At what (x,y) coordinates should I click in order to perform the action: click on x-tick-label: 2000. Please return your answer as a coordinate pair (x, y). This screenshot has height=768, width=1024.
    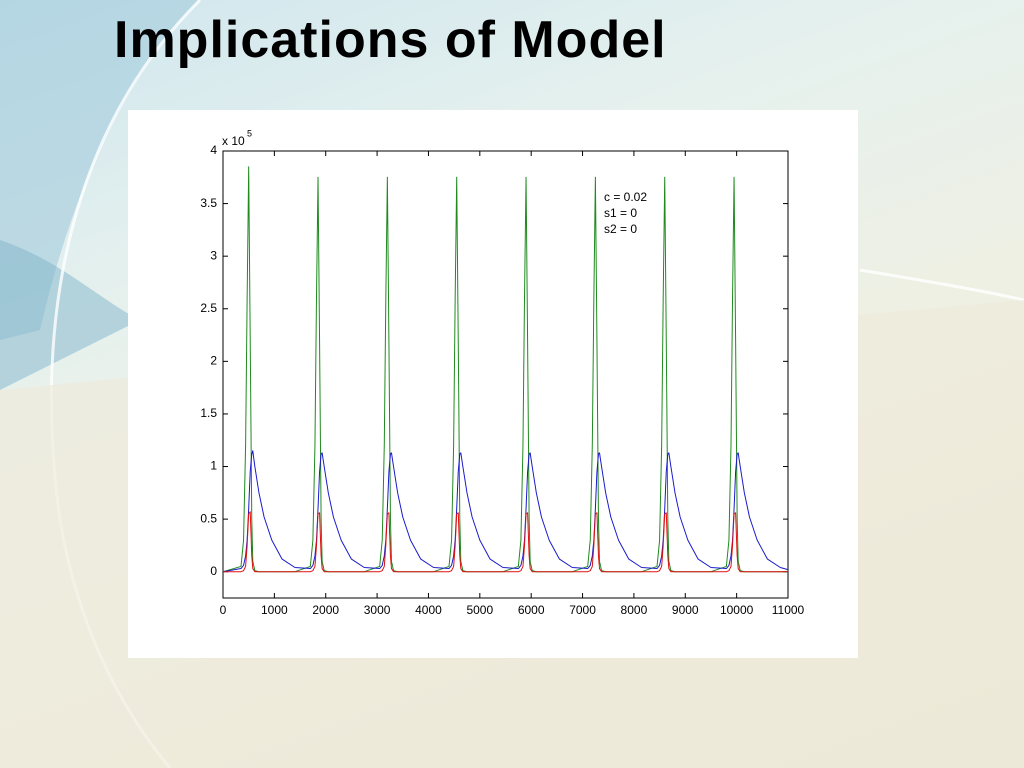
    Looking at the image, I should click on (325, 610).